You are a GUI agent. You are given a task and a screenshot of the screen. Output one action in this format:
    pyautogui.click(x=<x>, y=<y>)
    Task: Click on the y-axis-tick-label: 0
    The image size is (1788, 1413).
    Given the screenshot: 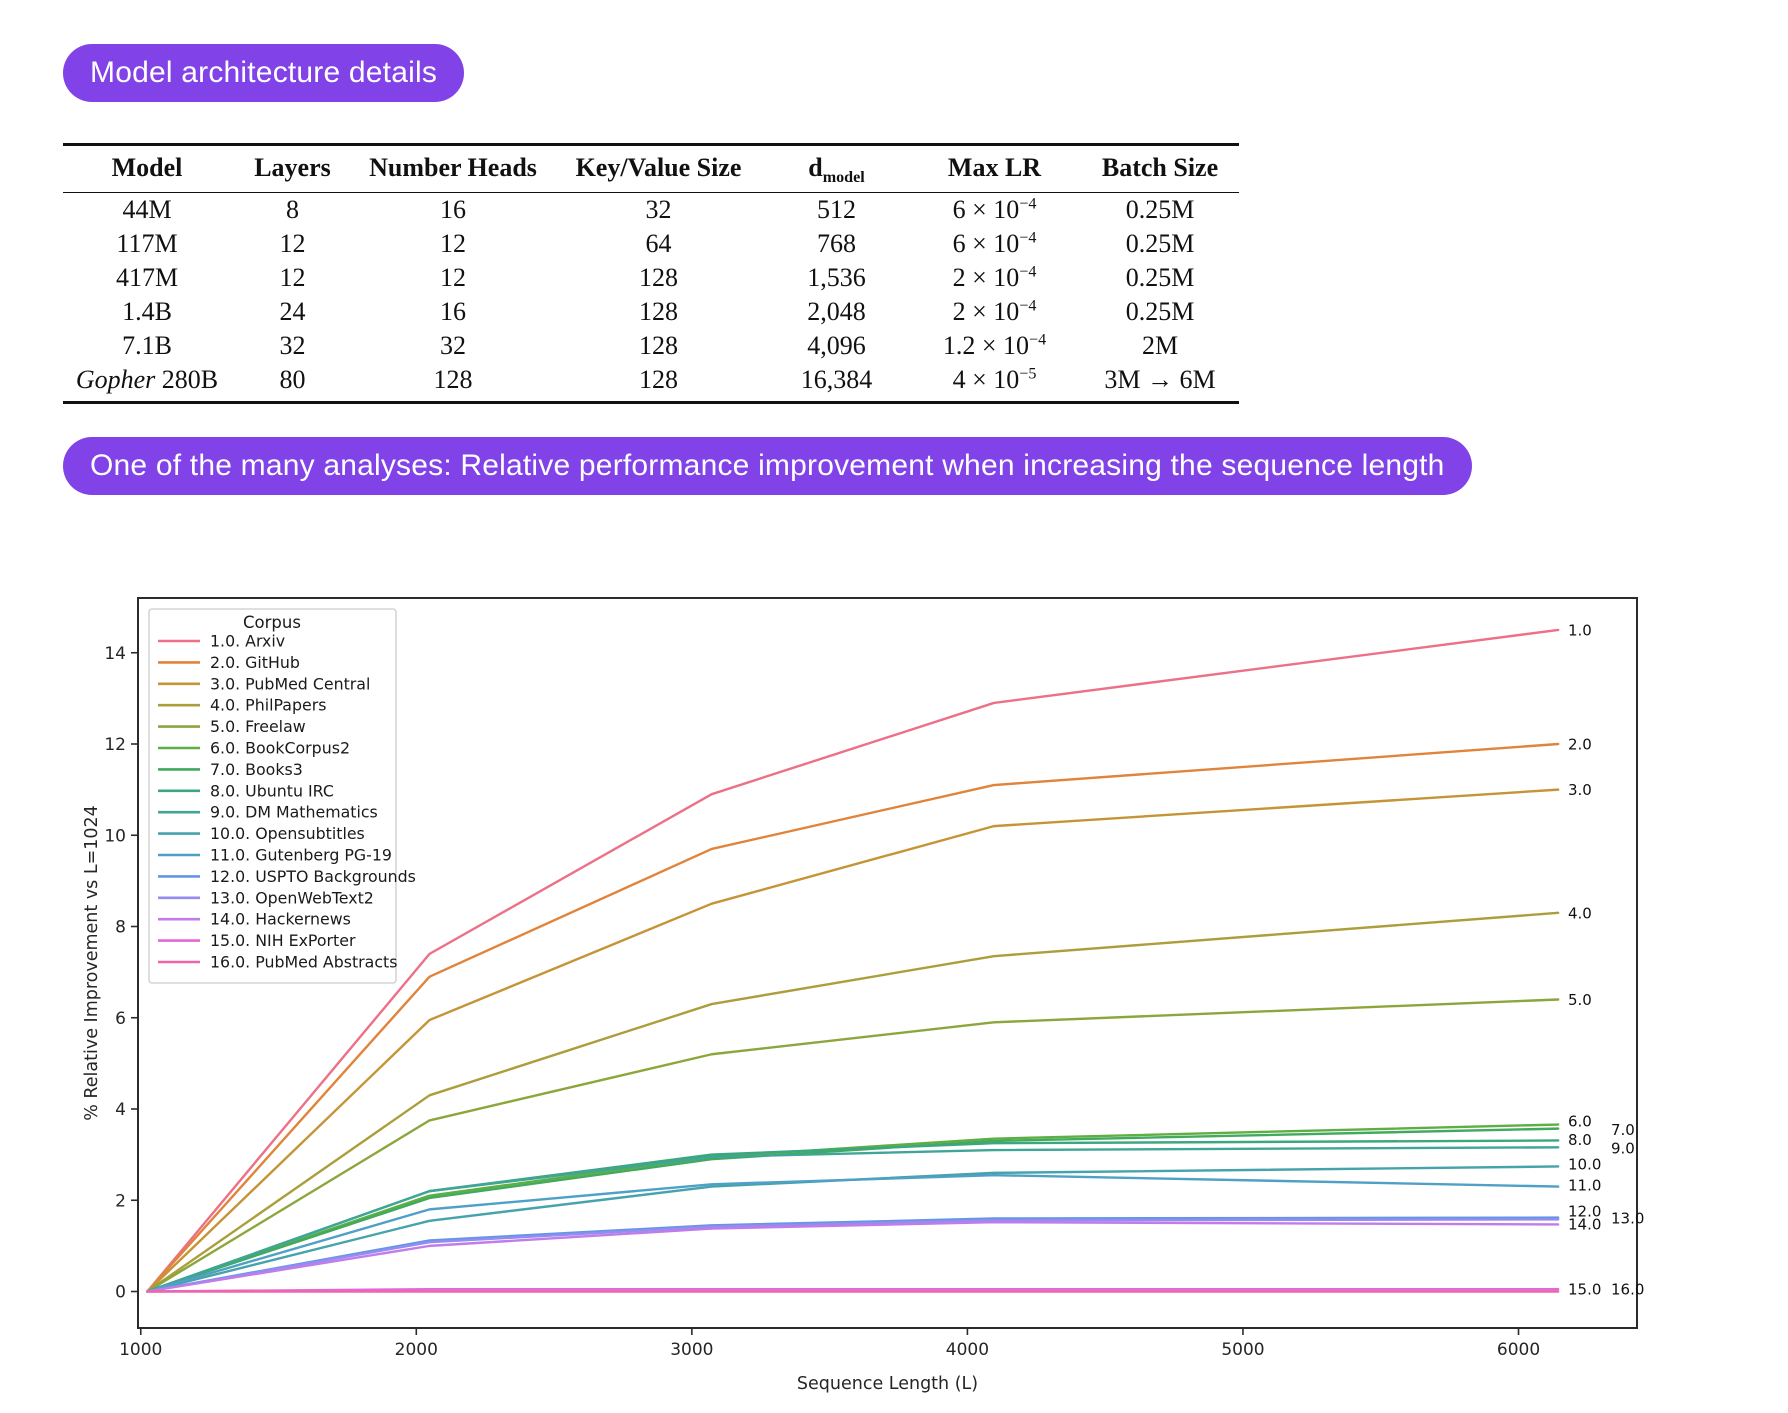 What is the action you would take?
    pyautogui.click(x=120, y=1293)
    